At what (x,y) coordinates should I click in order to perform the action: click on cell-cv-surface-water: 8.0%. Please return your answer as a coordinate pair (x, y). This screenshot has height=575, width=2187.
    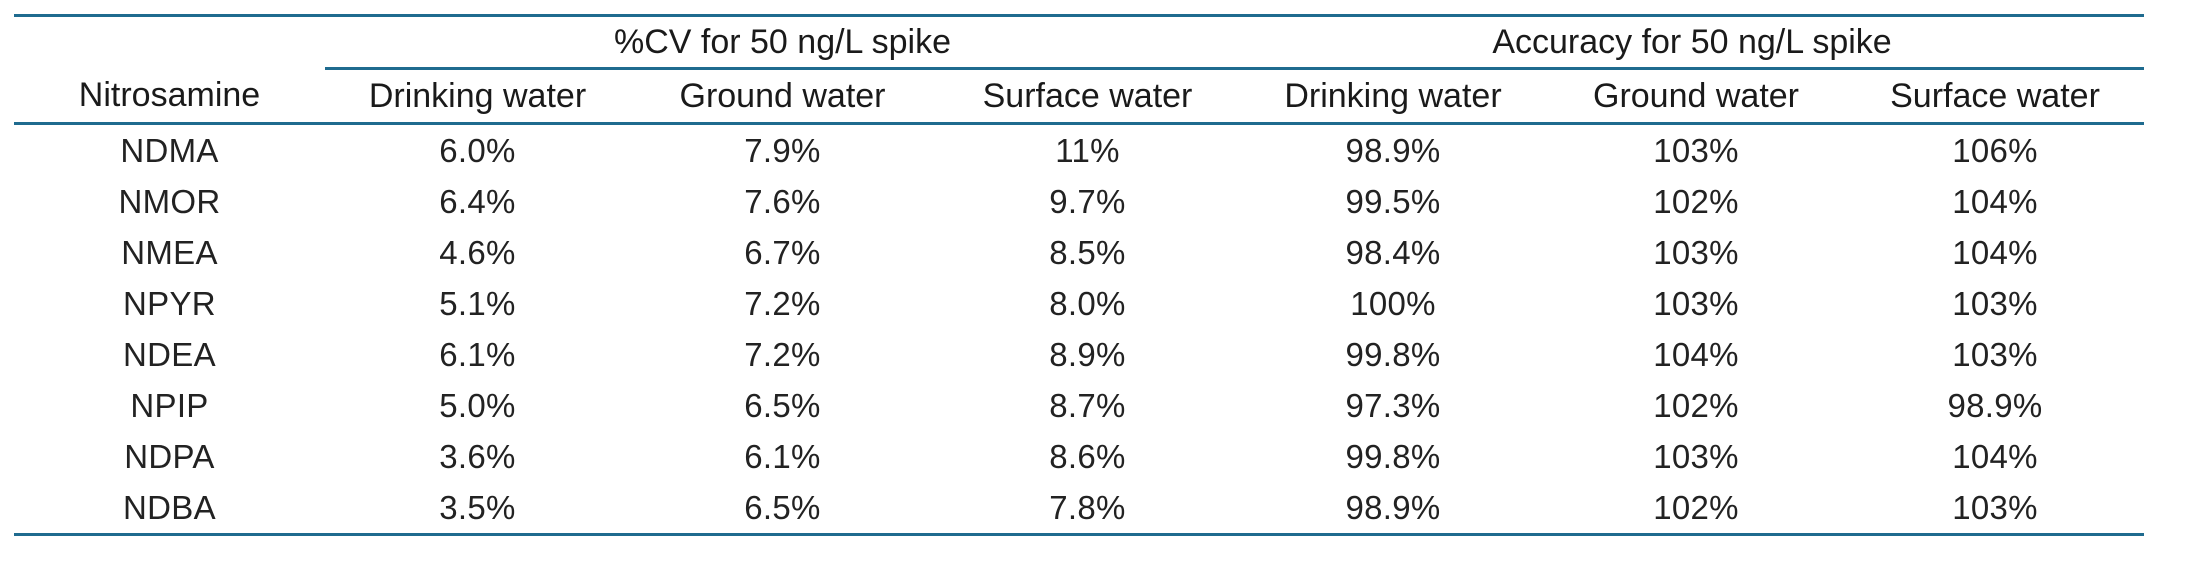
    Looking at the image, I should click on (1087, 303).